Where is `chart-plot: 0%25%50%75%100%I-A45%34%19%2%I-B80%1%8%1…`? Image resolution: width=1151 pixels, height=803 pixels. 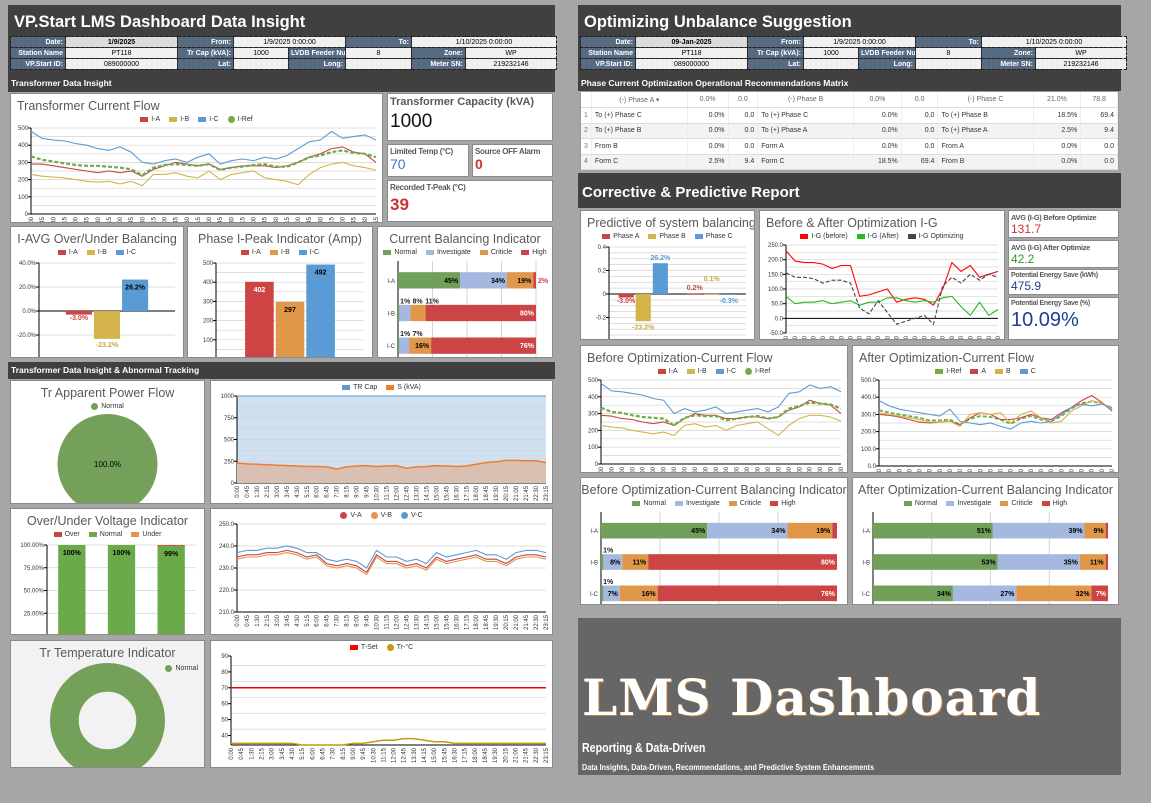
chart-plot: 0%25%50%75%100%I-A45%34%19%2%I-B80%1%8%1… is located at coordinates (468, 309).